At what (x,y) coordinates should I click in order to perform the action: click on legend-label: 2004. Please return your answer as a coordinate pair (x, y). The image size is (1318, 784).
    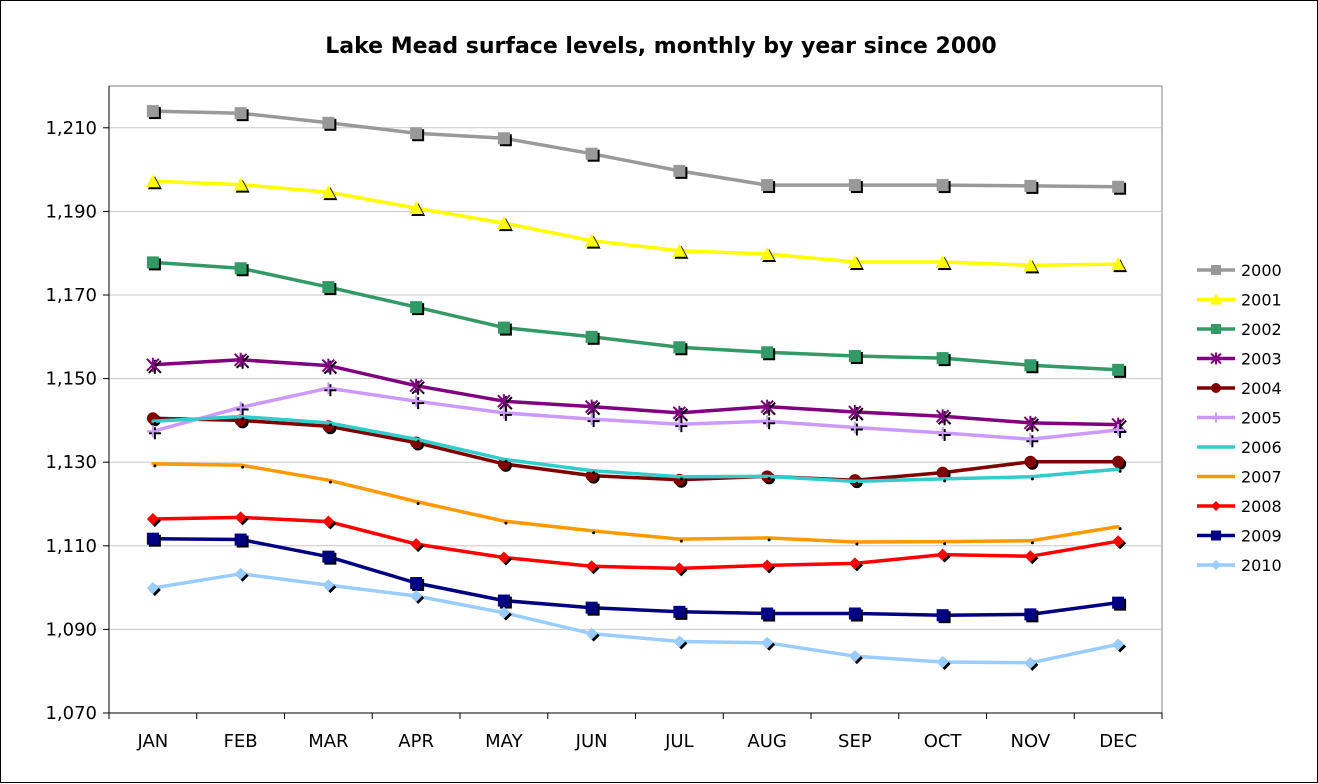
    Looking at the image, I should click on (1261, 388).